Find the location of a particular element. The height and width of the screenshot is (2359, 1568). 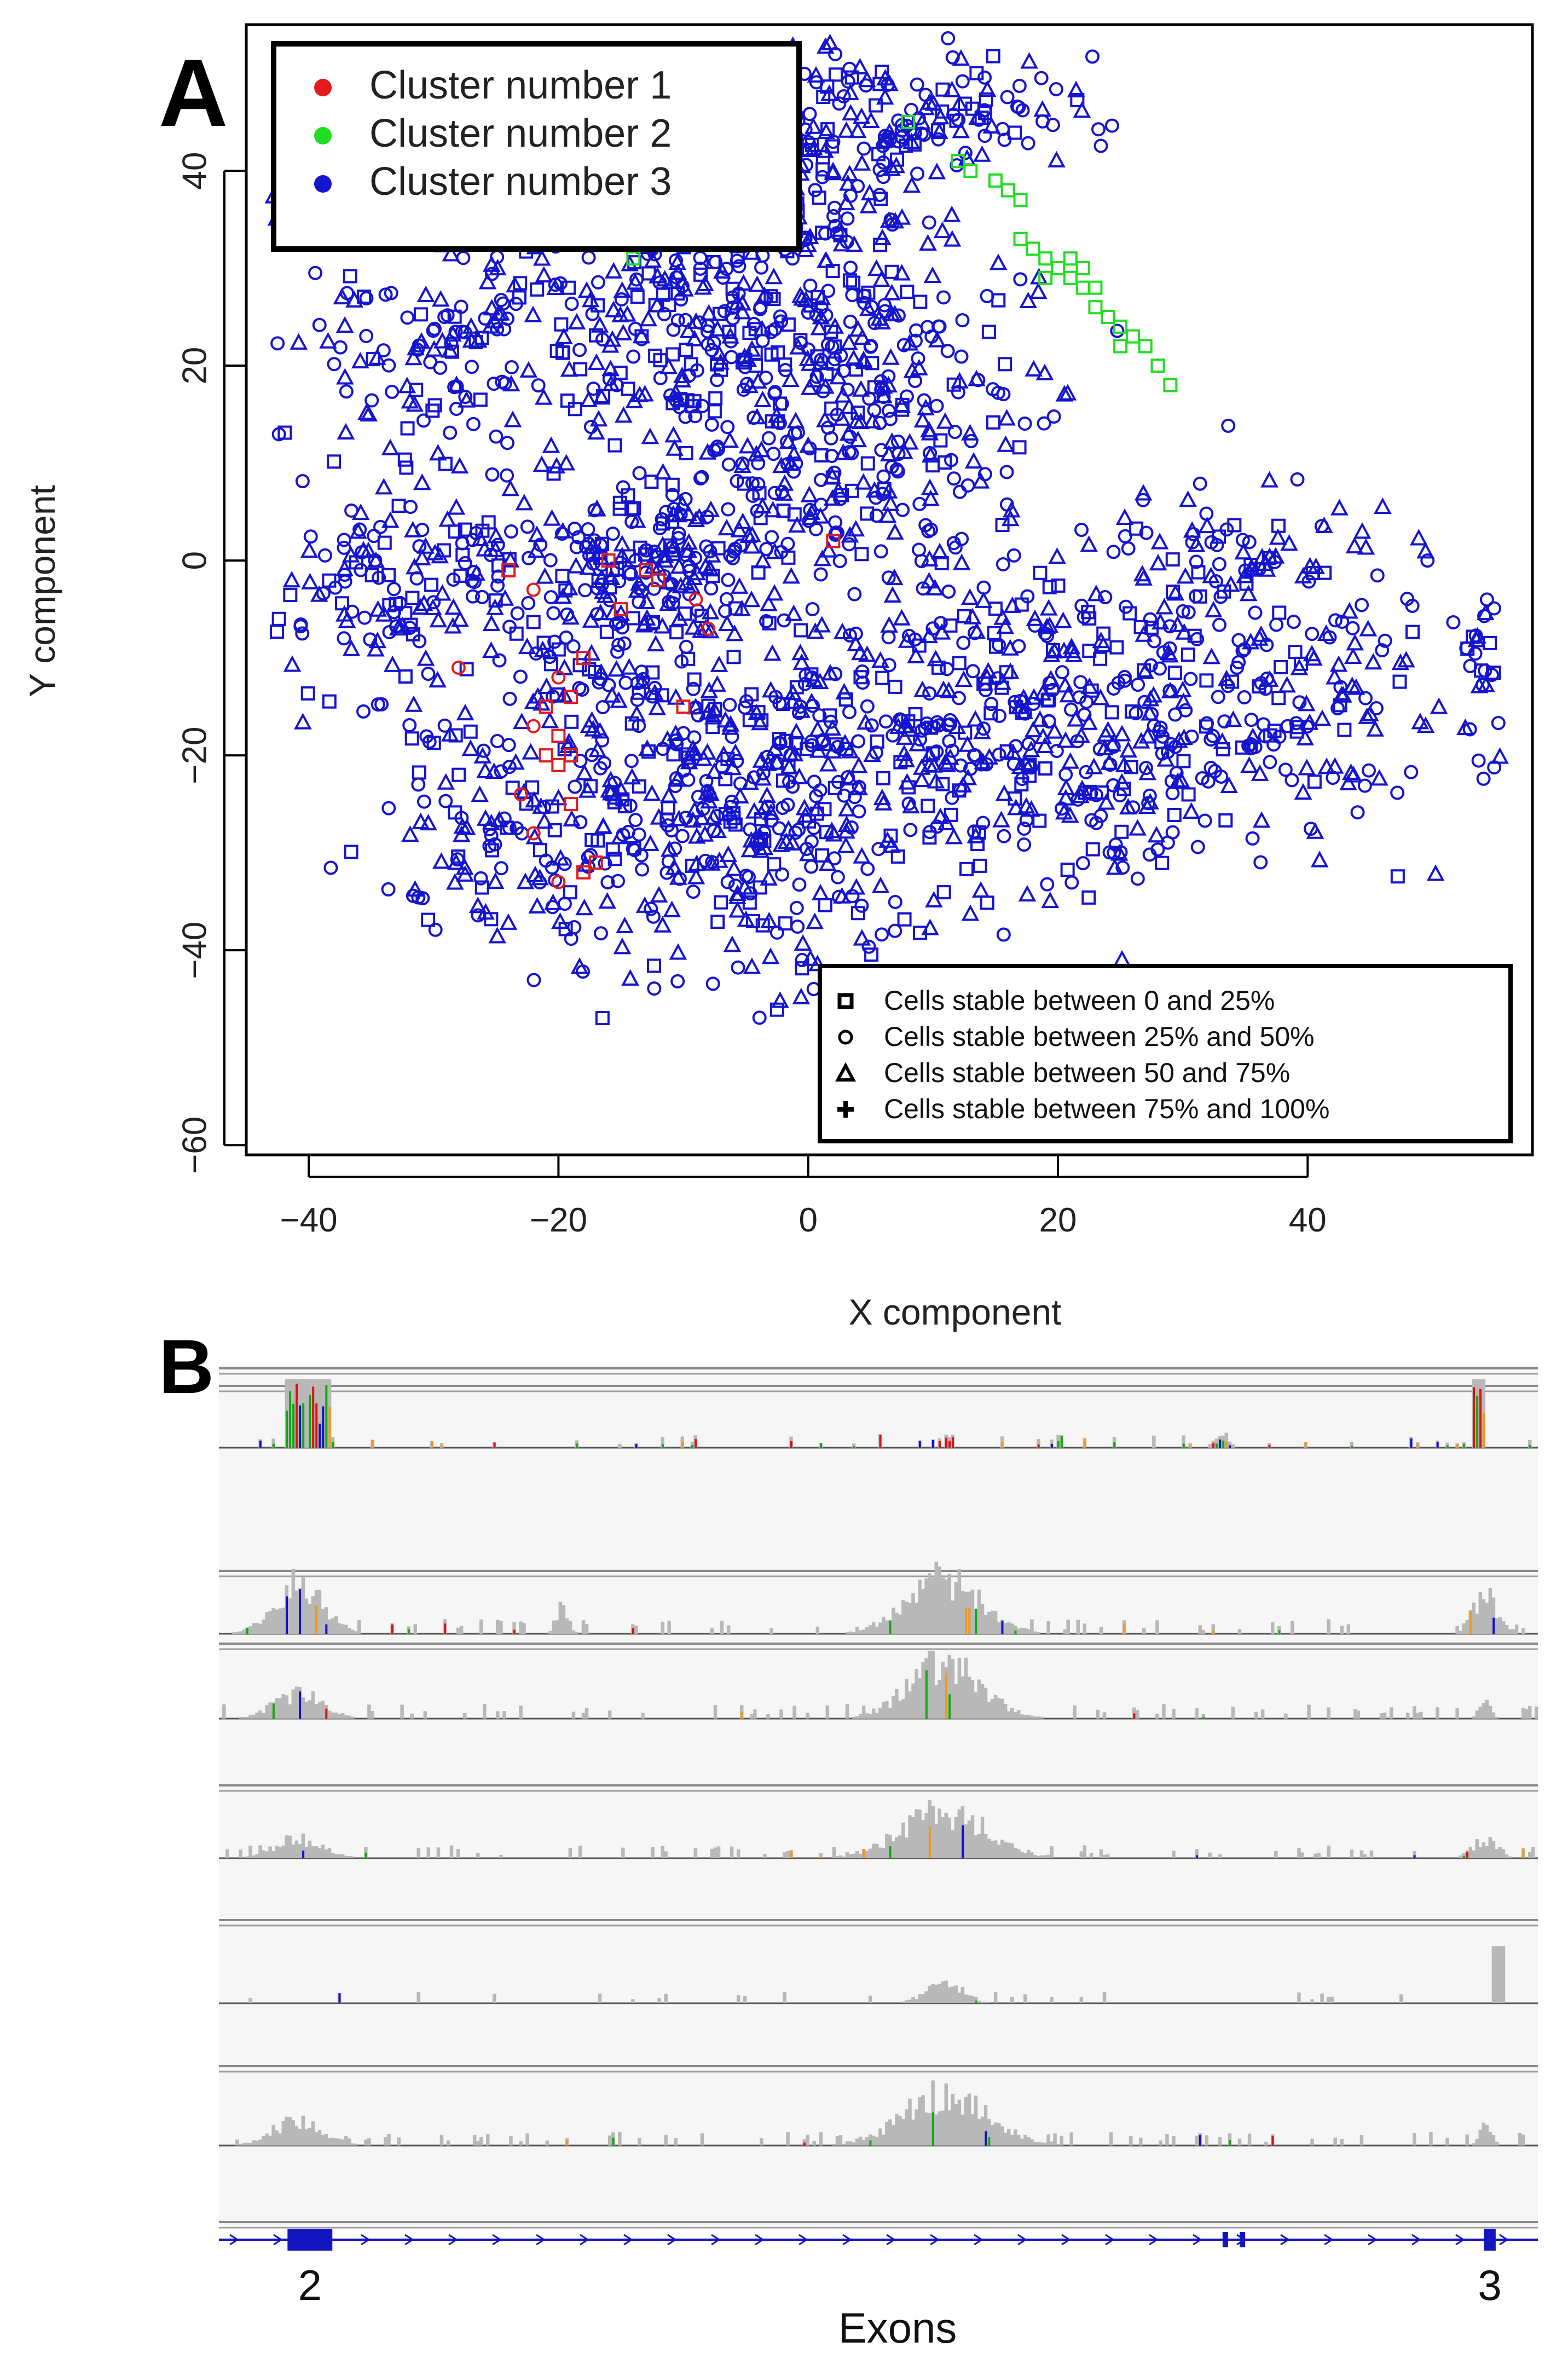

x-tick-label: −40 is located at coordinates (308, 1220).